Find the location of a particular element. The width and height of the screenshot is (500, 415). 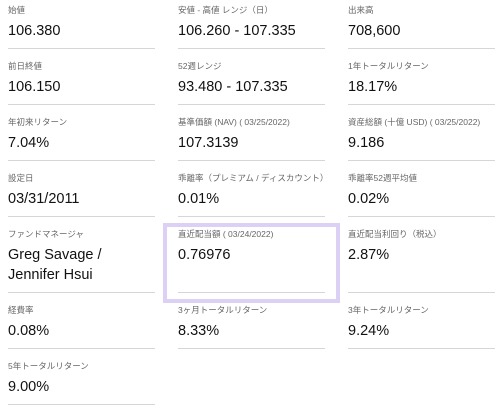

data-value: 0.76976 is located at coordinates (204, 255).